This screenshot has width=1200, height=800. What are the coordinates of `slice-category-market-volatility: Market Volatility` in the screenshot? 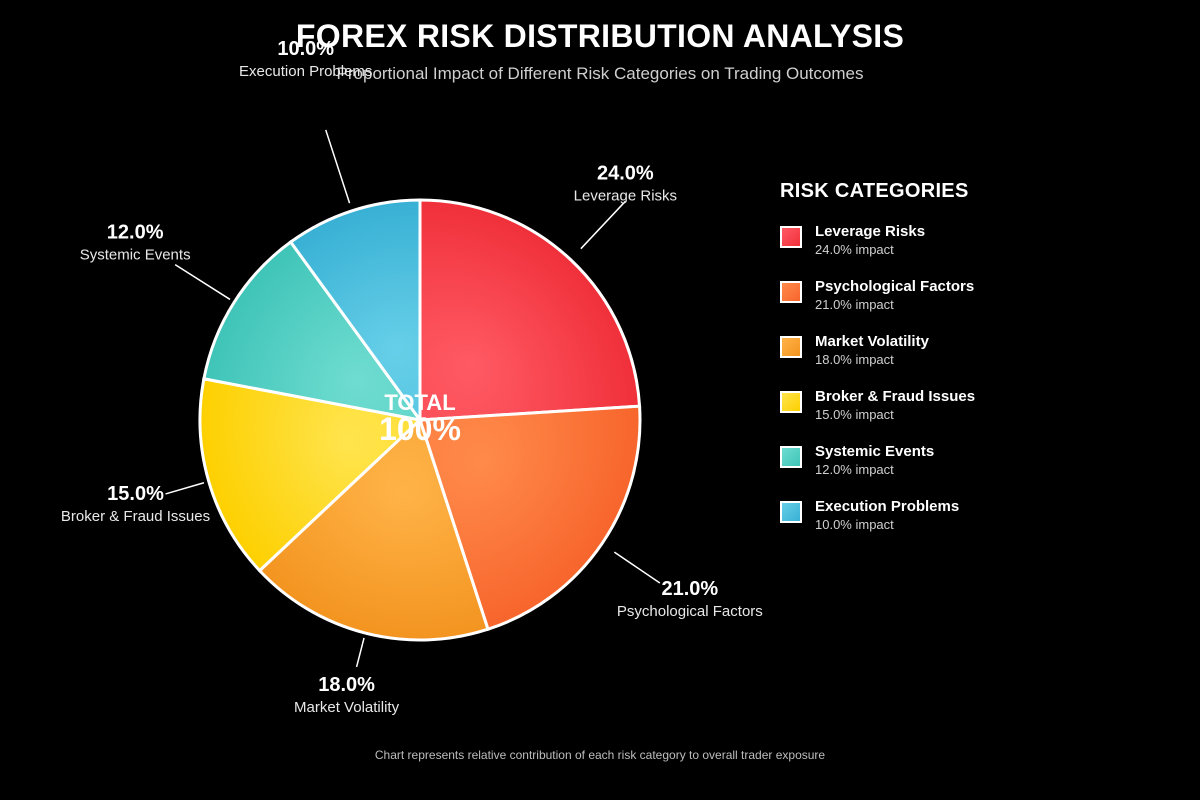 It's located at (347, 707).